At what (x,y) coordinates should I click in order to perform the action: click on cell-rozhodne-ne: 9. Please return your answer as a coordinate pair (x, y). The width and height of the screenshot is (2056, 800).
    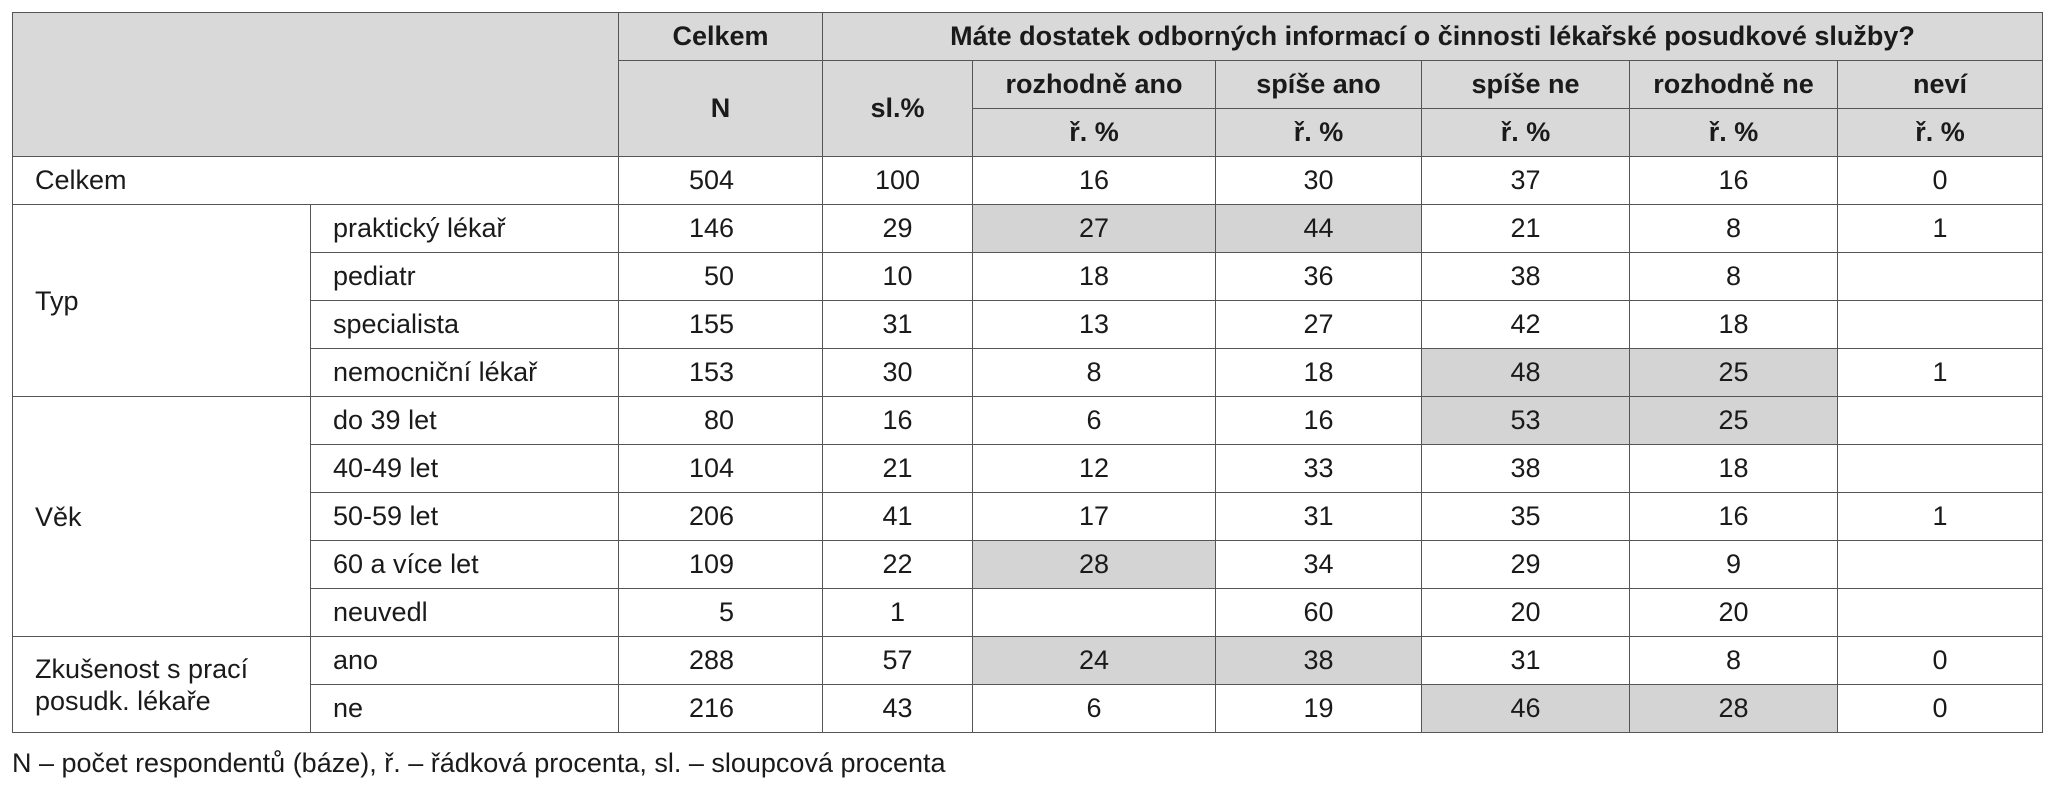
    Looking at the image, I should click on (1733, 564).